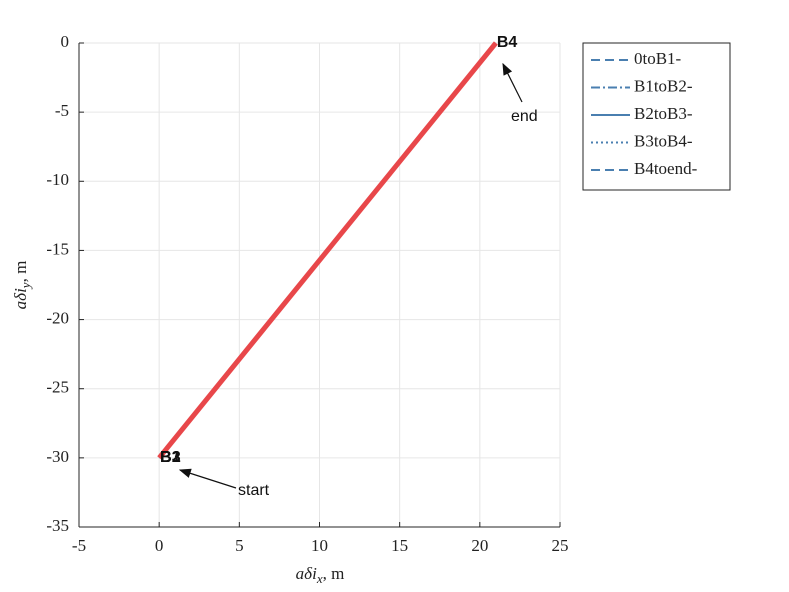 Image resolution: width=789 pixels, height=592 pixels. What do you see at coordinates (524, 116) in the screenshot?
I see `annotation: end` at bounding box center [524, 116].